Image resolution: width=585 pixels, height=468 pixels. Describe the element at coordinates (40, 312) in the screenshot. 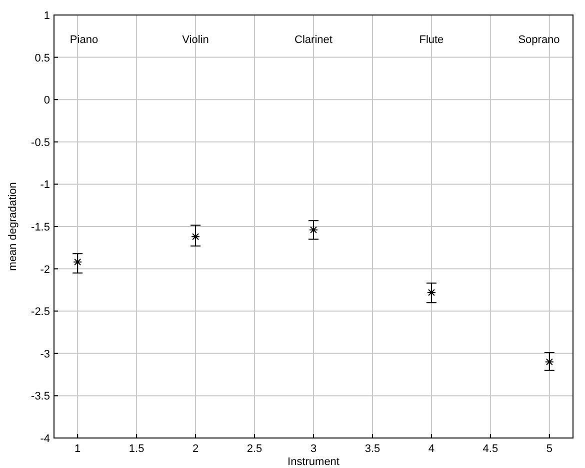

I see `y-tick-label: -2.5` at that location.